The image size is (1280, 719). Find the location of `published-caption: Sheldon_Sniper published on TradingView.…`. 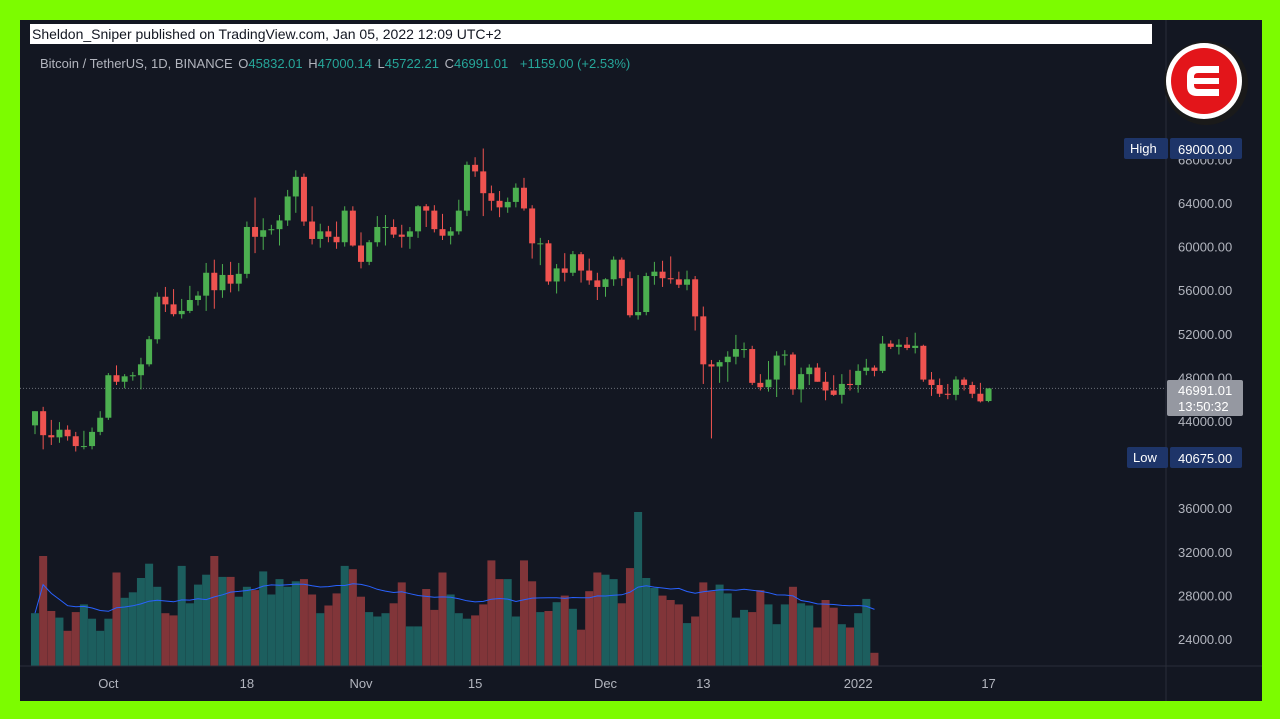

published-caption: Sheldon_Sniper published on TradingView.… is located at coordinates (591, 34).